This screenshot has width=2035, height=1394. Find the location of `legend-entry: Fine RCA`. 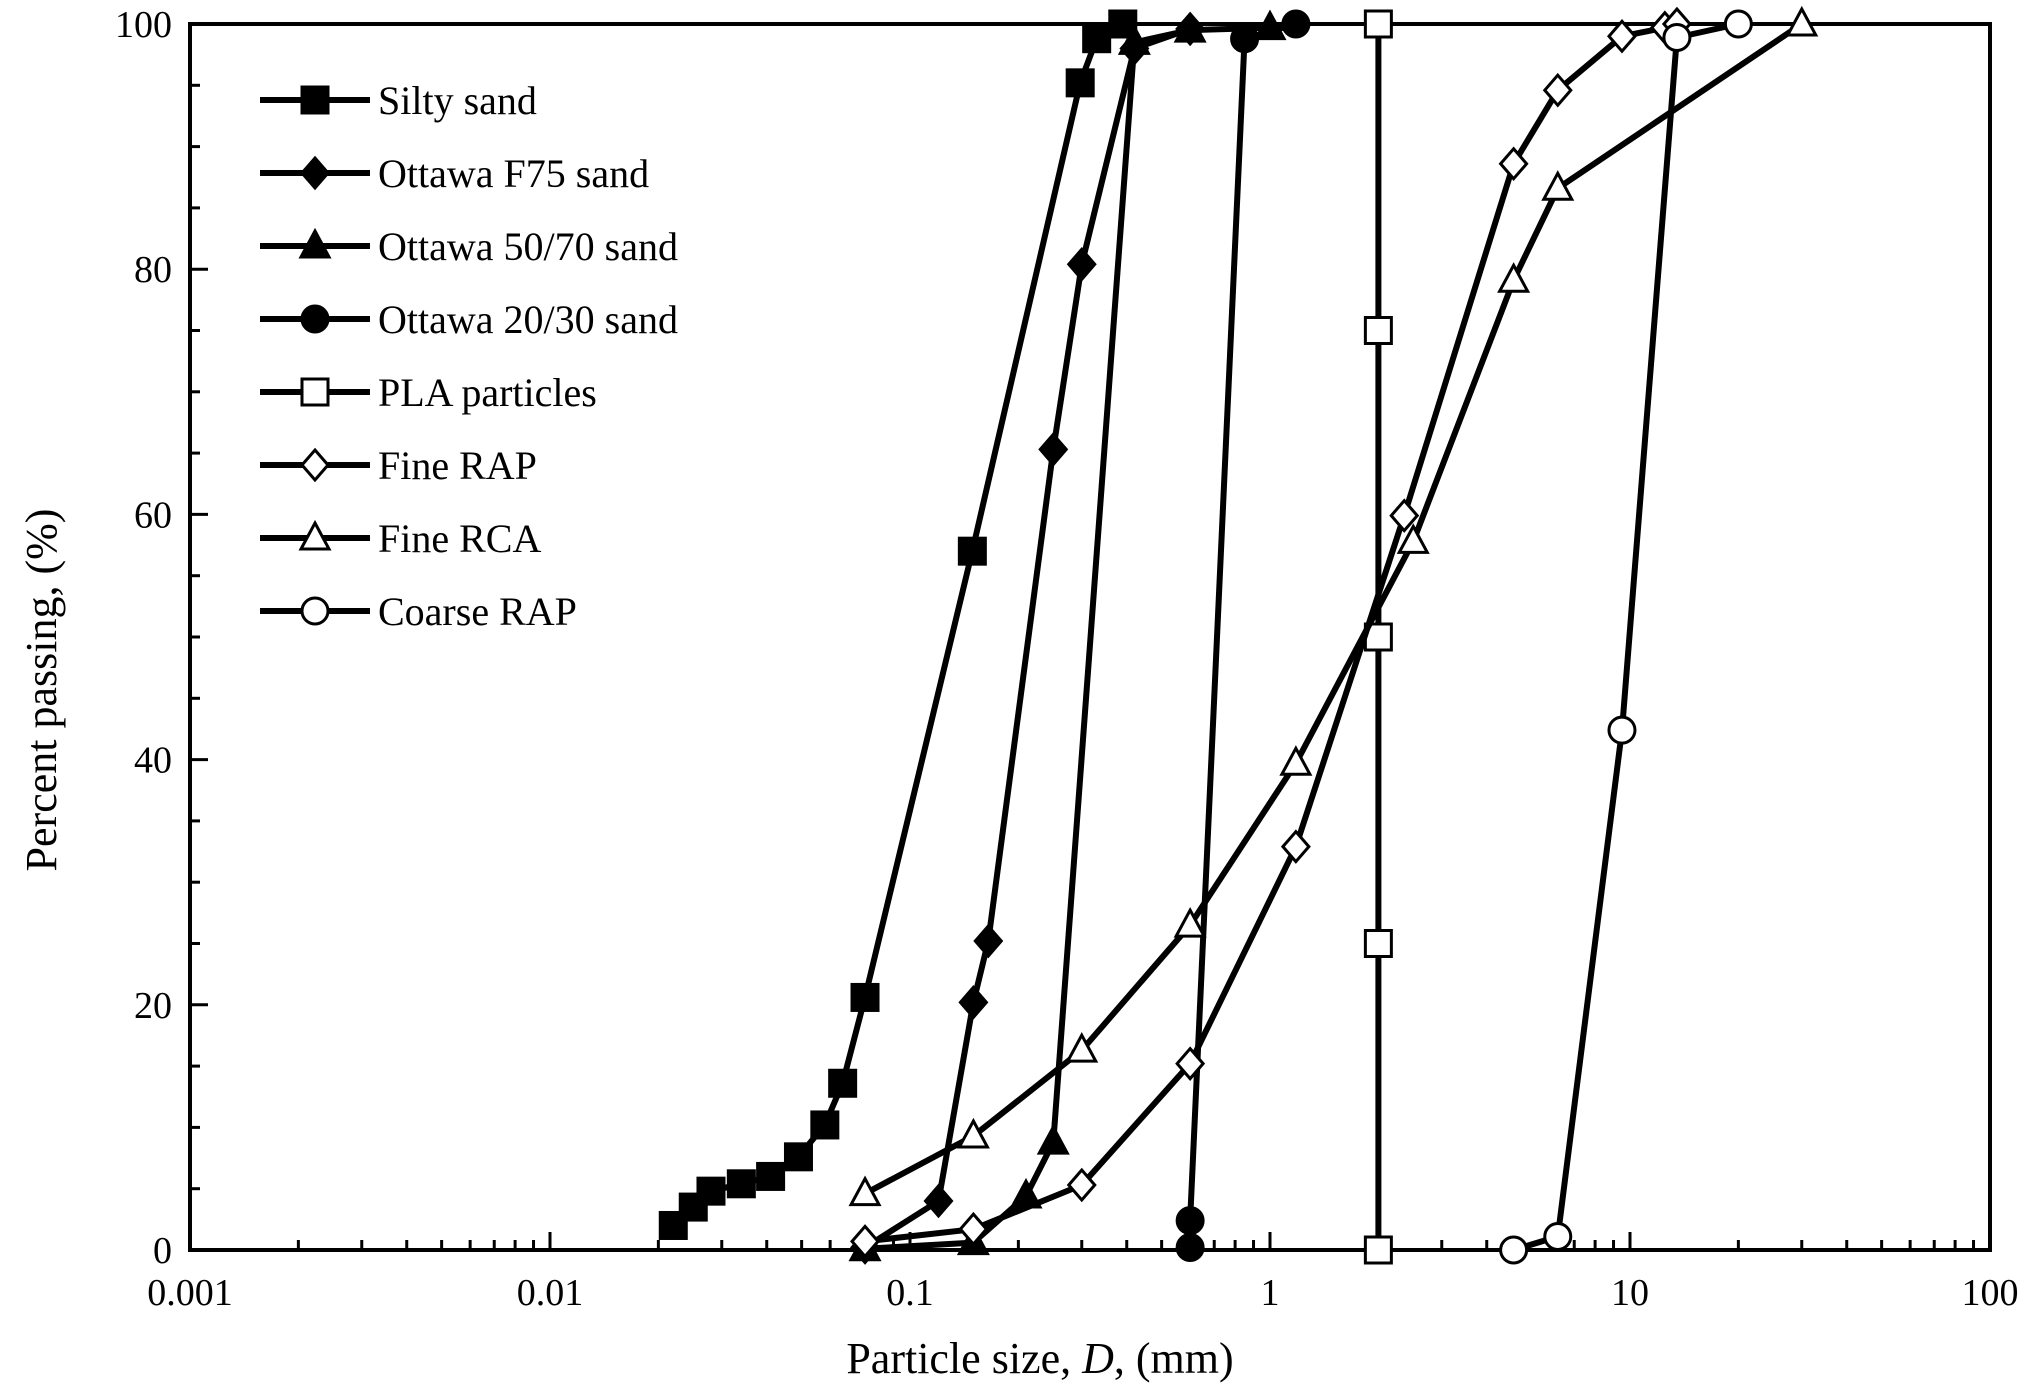

legend-entry: Fine RCA is located at coordinates (400, 538).